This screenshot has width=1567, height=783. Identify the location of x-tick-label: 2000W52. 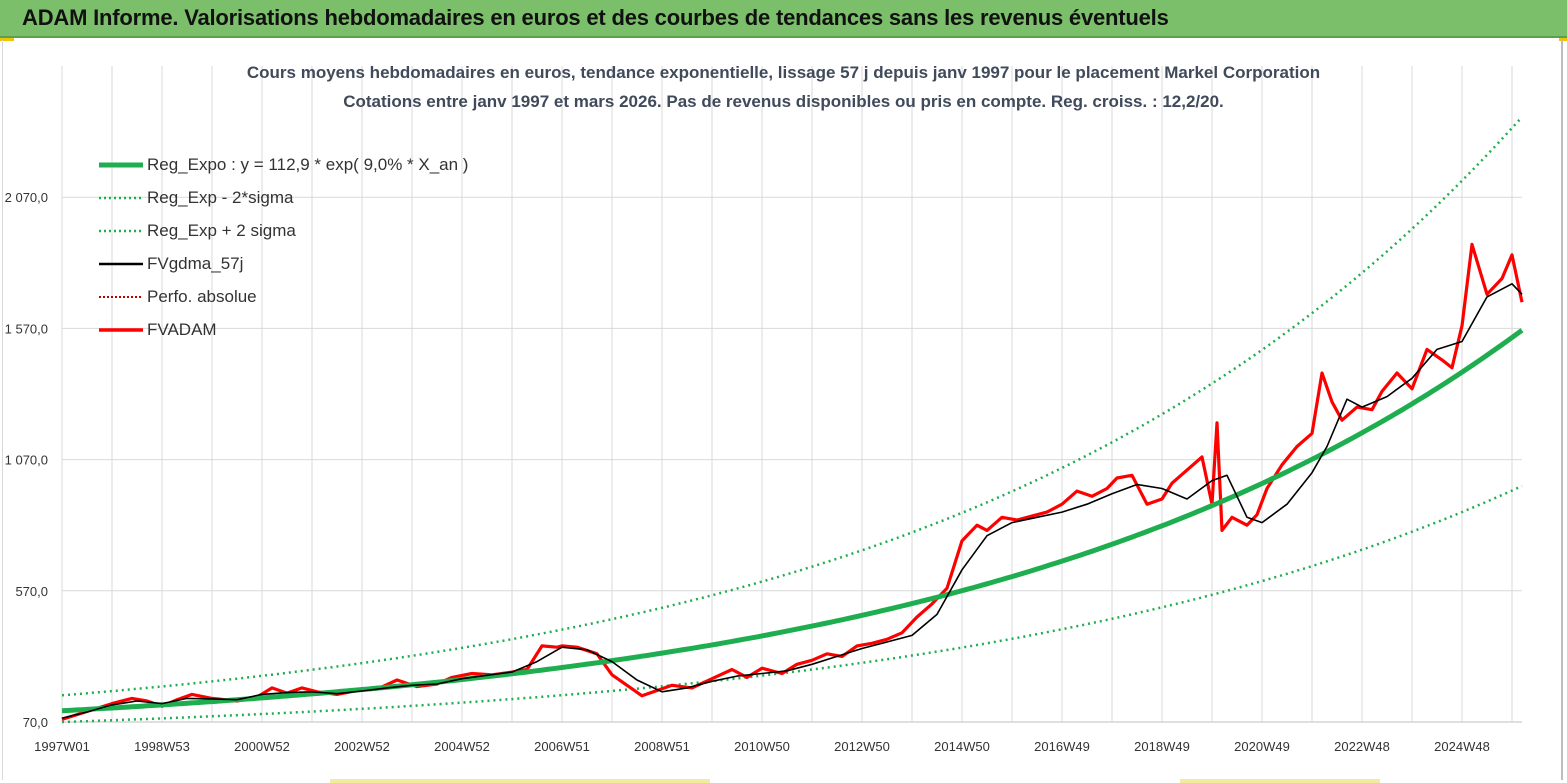
(262, 746).